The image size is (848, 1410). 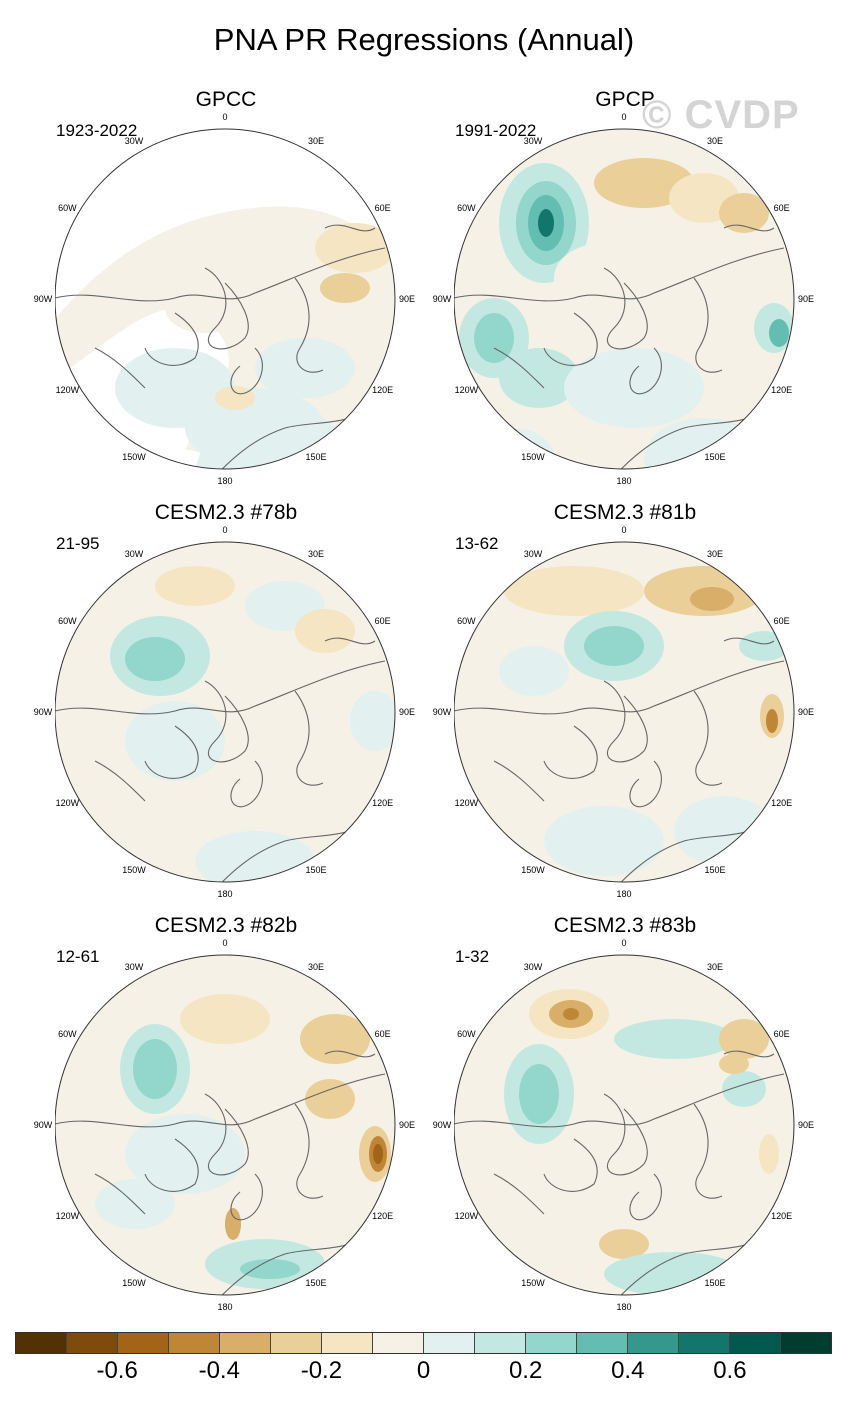 I want to click on panel-title: CESM2.3 #83b, so click(x=625, y=925).